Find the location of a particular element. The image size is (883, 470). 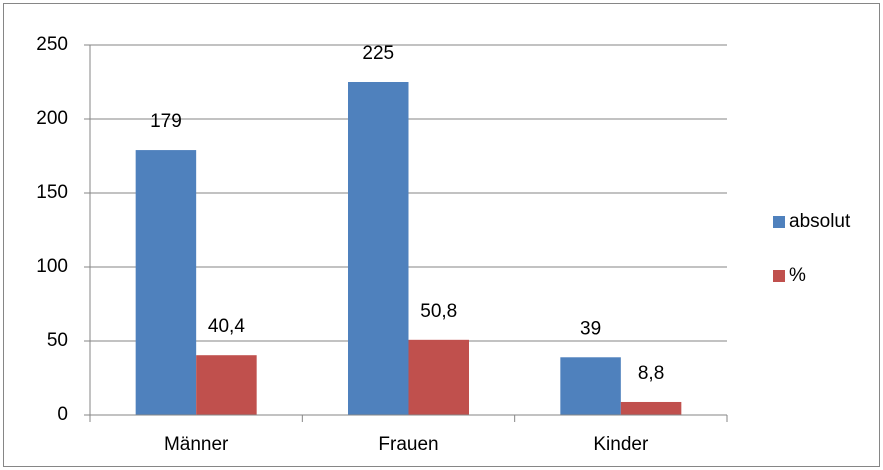

data-label: 225 is located at coordinates (378, 53).